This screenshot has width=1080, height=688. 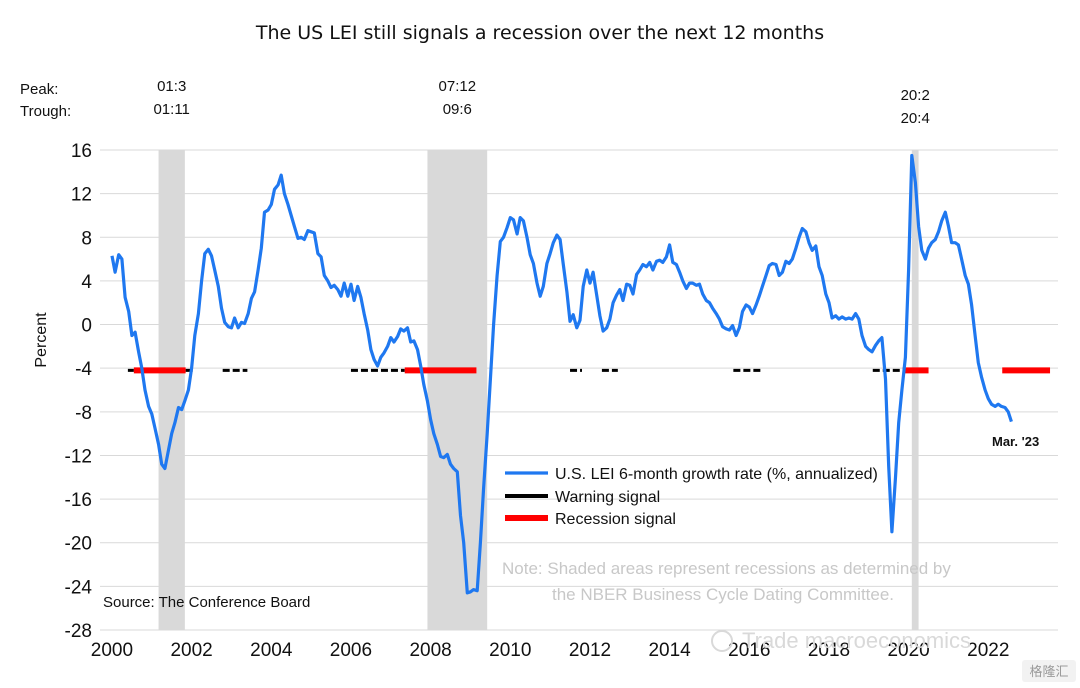 What do you see at coordinates (458, 86) in the screenshot?
I see `recession-peak-label: 07:12` at bounding box center [458, 86].